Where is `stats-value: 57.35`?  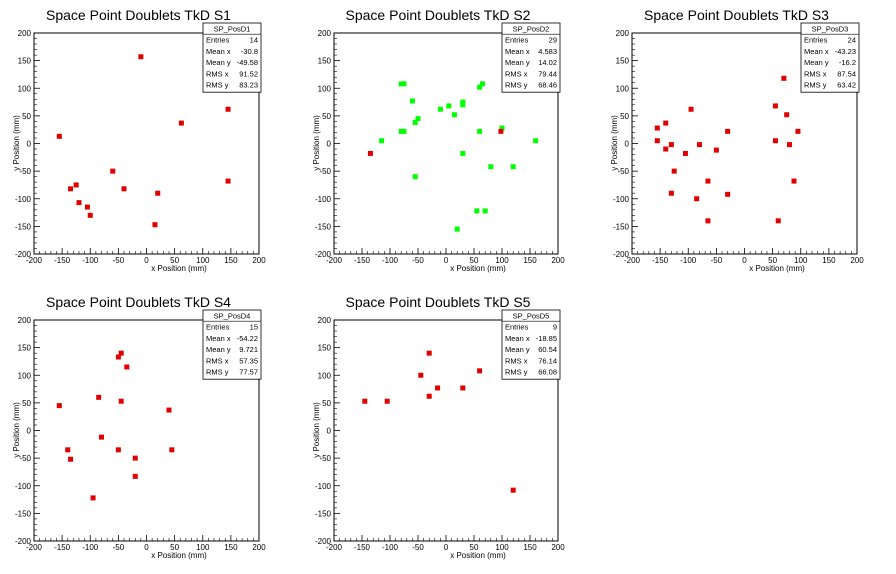 stats-value: 57.35 is located at coordinates (248, 360).